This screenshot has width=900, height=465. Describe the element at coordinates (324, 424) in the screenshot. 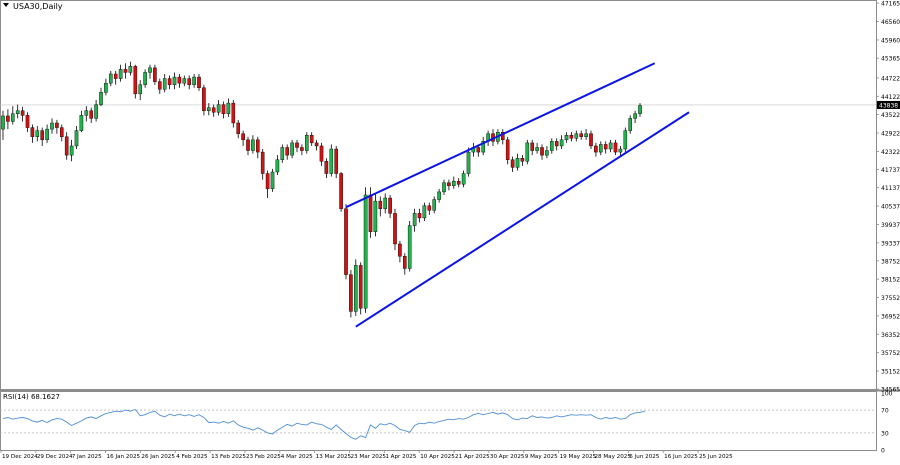

I see `rsi-line` at that location.